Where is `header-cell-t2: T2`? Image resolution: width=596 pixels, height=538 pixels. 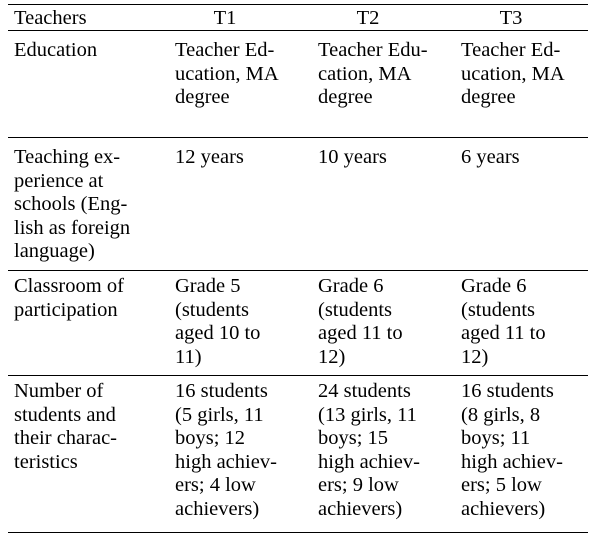
header-cell-t2: T2 is located at coordinates (368, 18).